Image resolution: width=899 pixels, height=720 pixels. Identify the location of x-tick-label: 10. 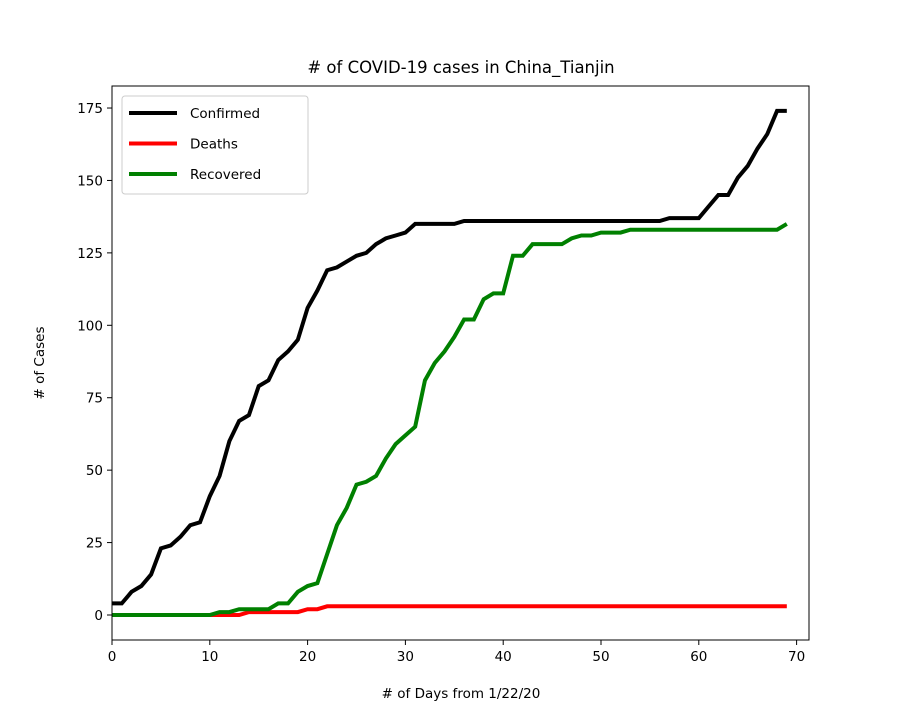
(209, 657).